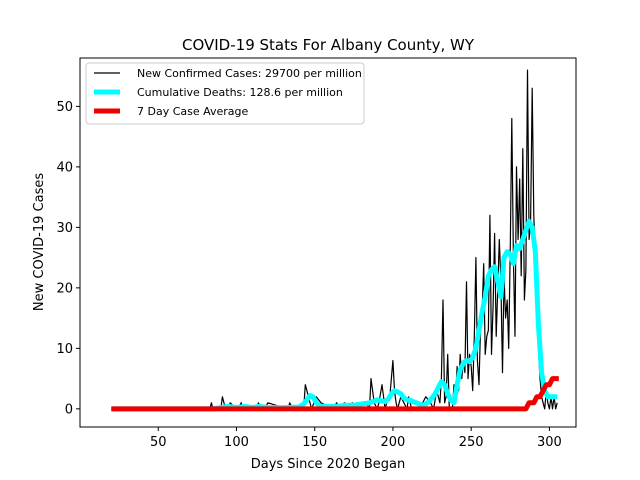 This screenshot has width=640, height=480. Describe the element at coordinates (549, 442) in the screenshot. I see `x-tick-label: 300` at that location.